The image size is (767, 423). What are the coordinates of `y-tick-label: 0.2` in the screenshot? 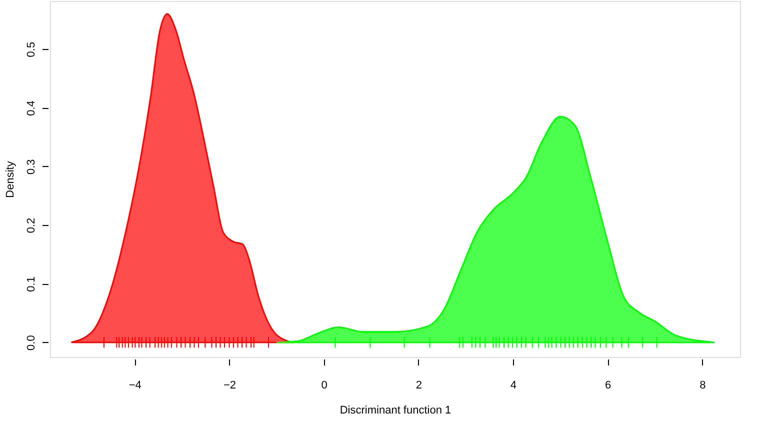 It's located at (32, 226).